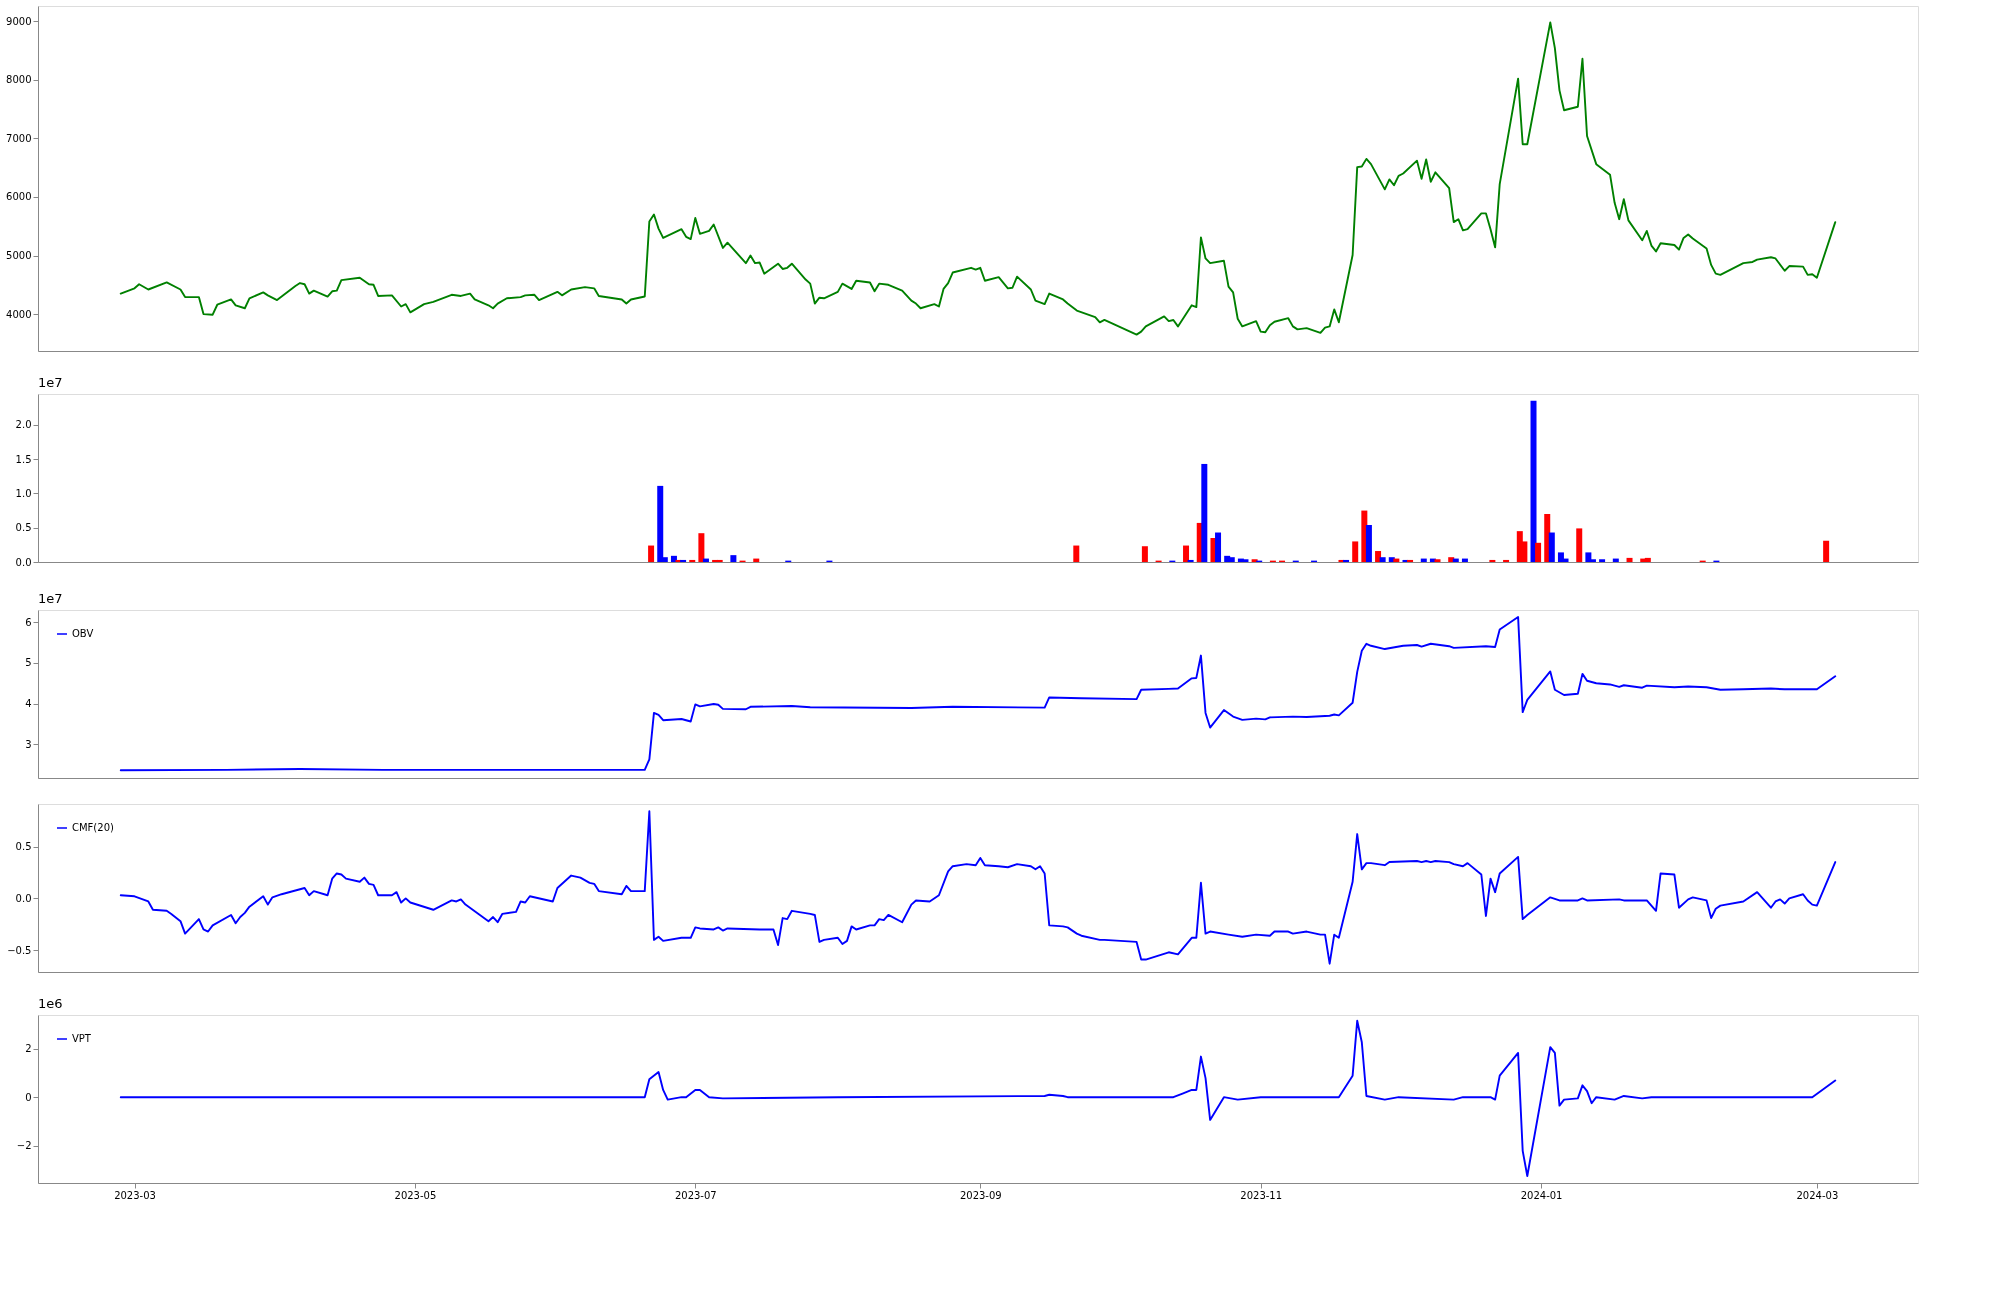 This screenshot has height=1300, width=2000. I want to click on y-tick-label: 5000, so click(19, 256).